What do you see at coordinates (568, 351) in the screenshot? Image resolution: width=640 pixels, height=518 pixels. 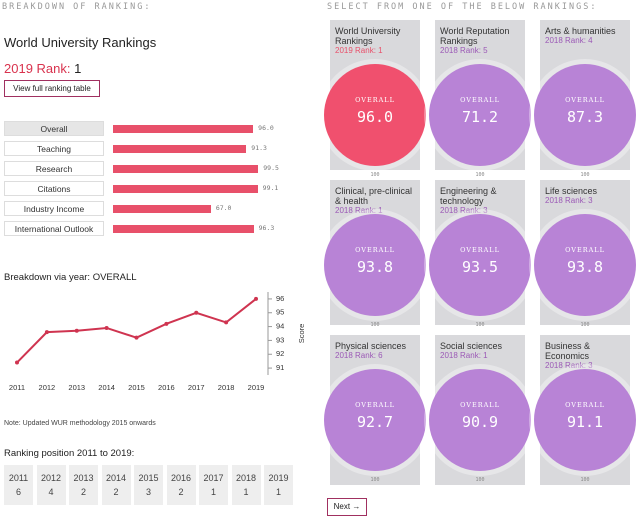 I see `card-name: Business & Economics` at bounding box center [568, 351].